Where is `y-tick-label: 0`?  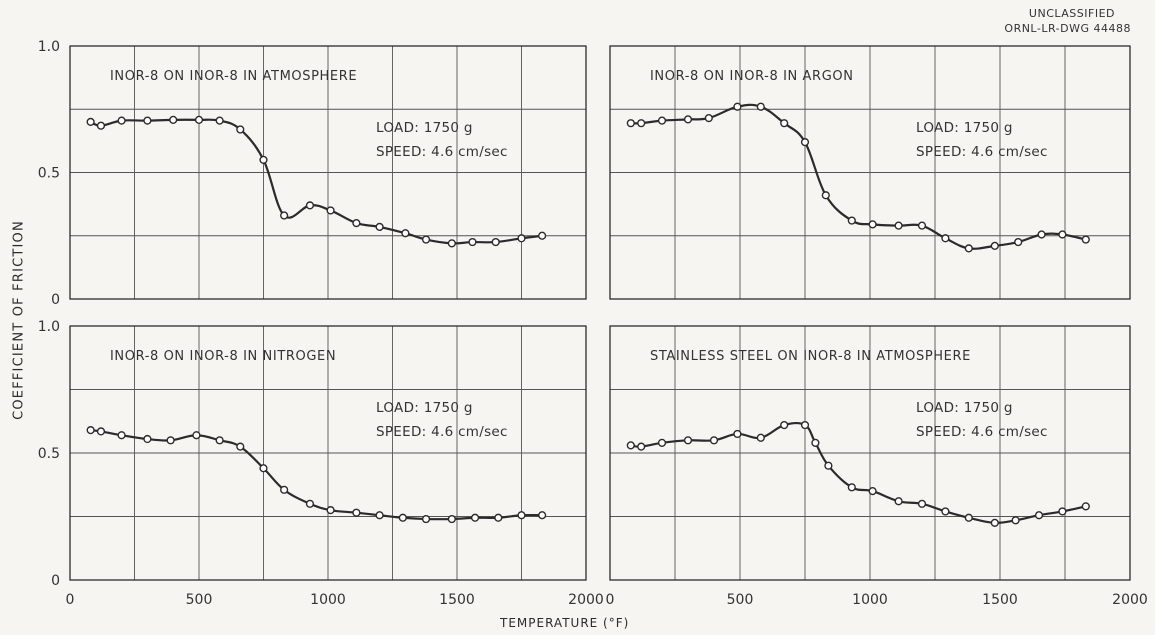
y-tick-label: 0 is located at coordinates (55, 581).